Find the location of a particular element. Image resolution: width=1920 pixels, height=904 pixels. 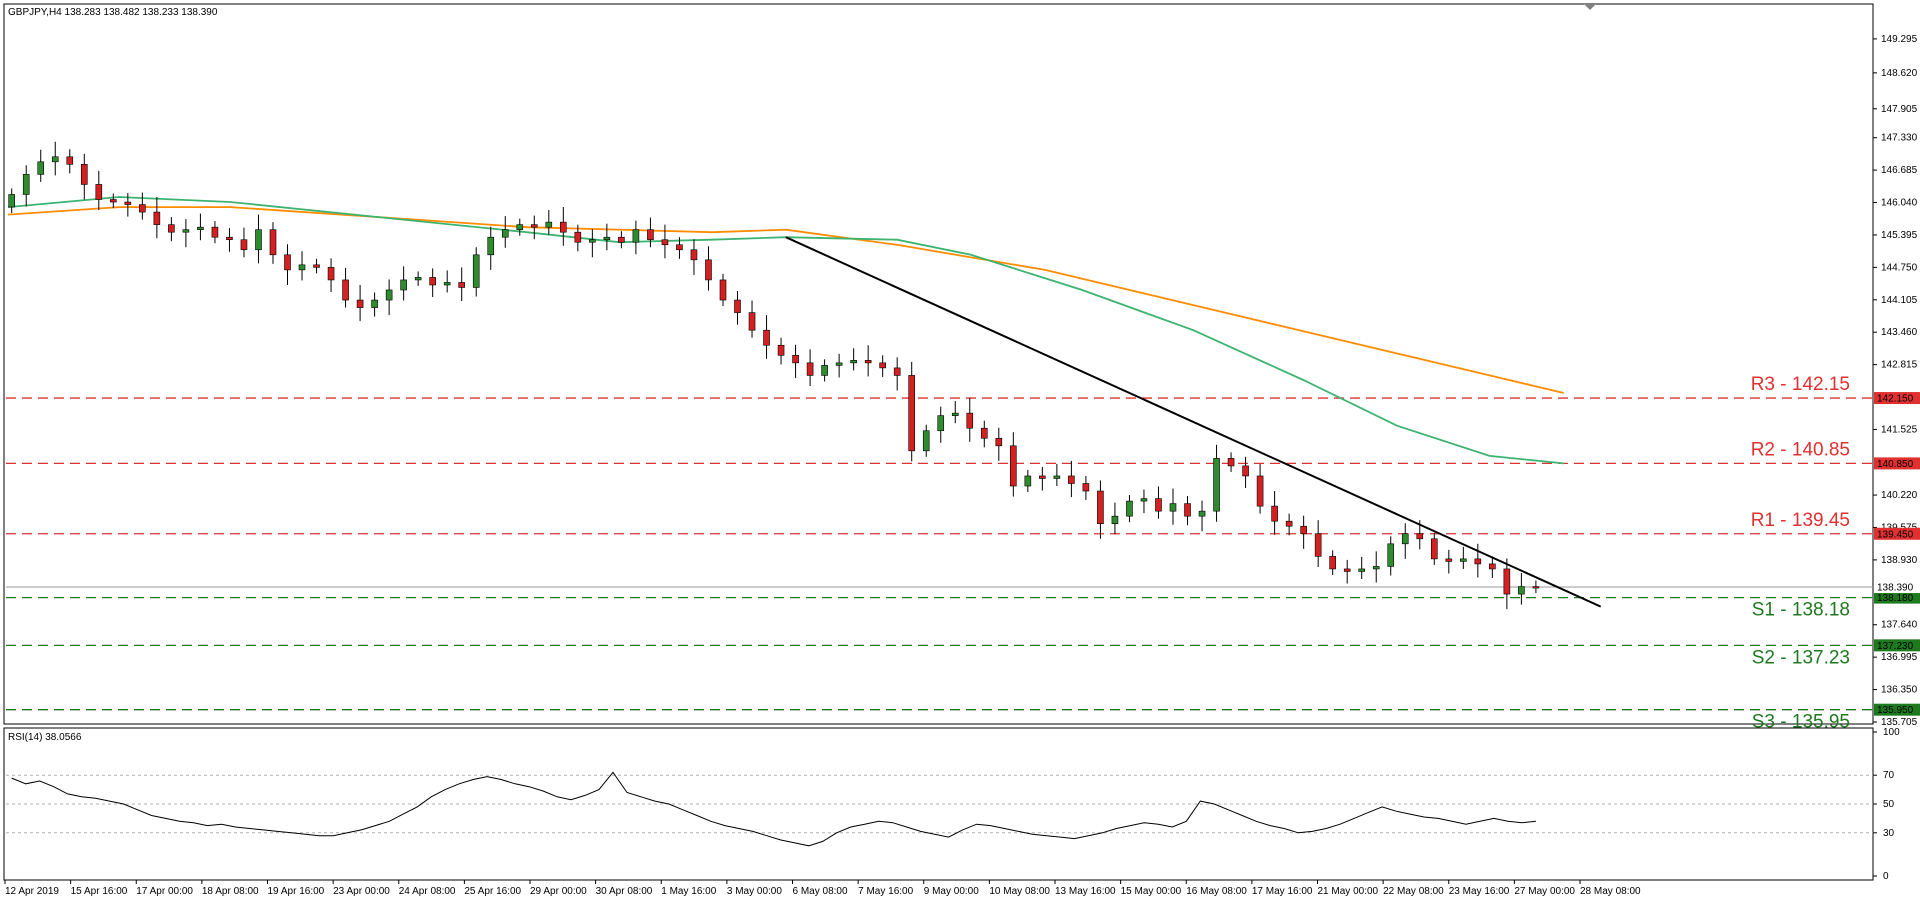

time-tick-label: 3 May 00:00 is located at coordinates (754, 891).